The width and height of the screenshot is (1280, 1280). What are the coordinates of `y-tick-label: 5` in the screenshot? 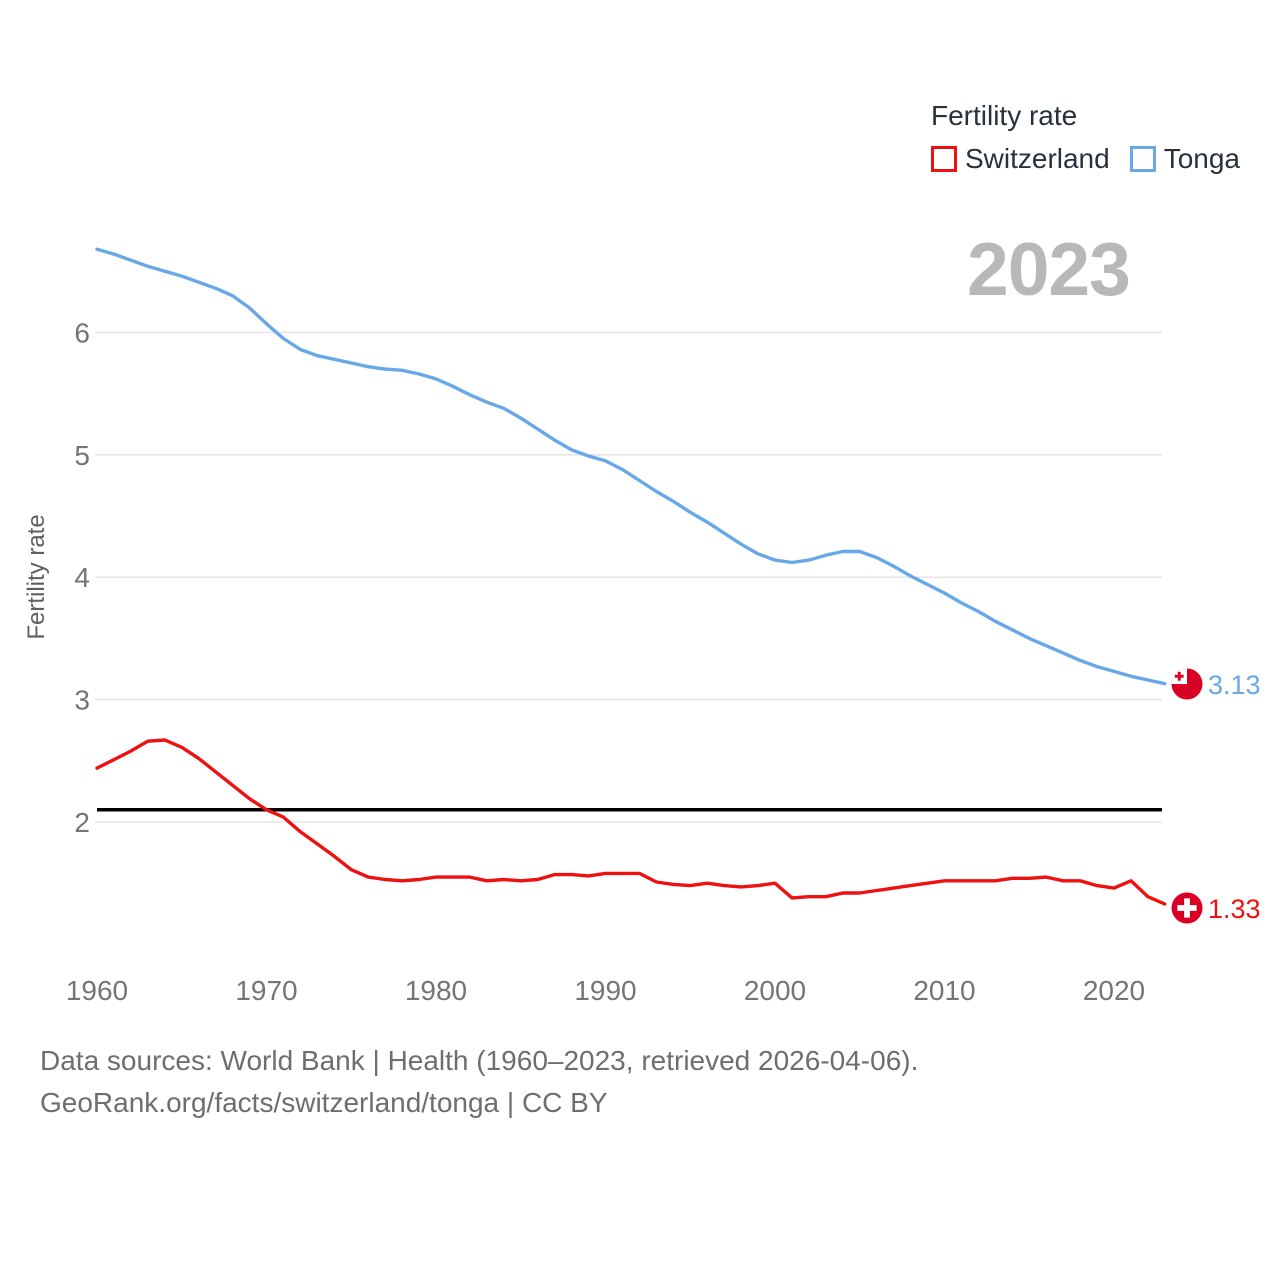 It's located at (82, 455).